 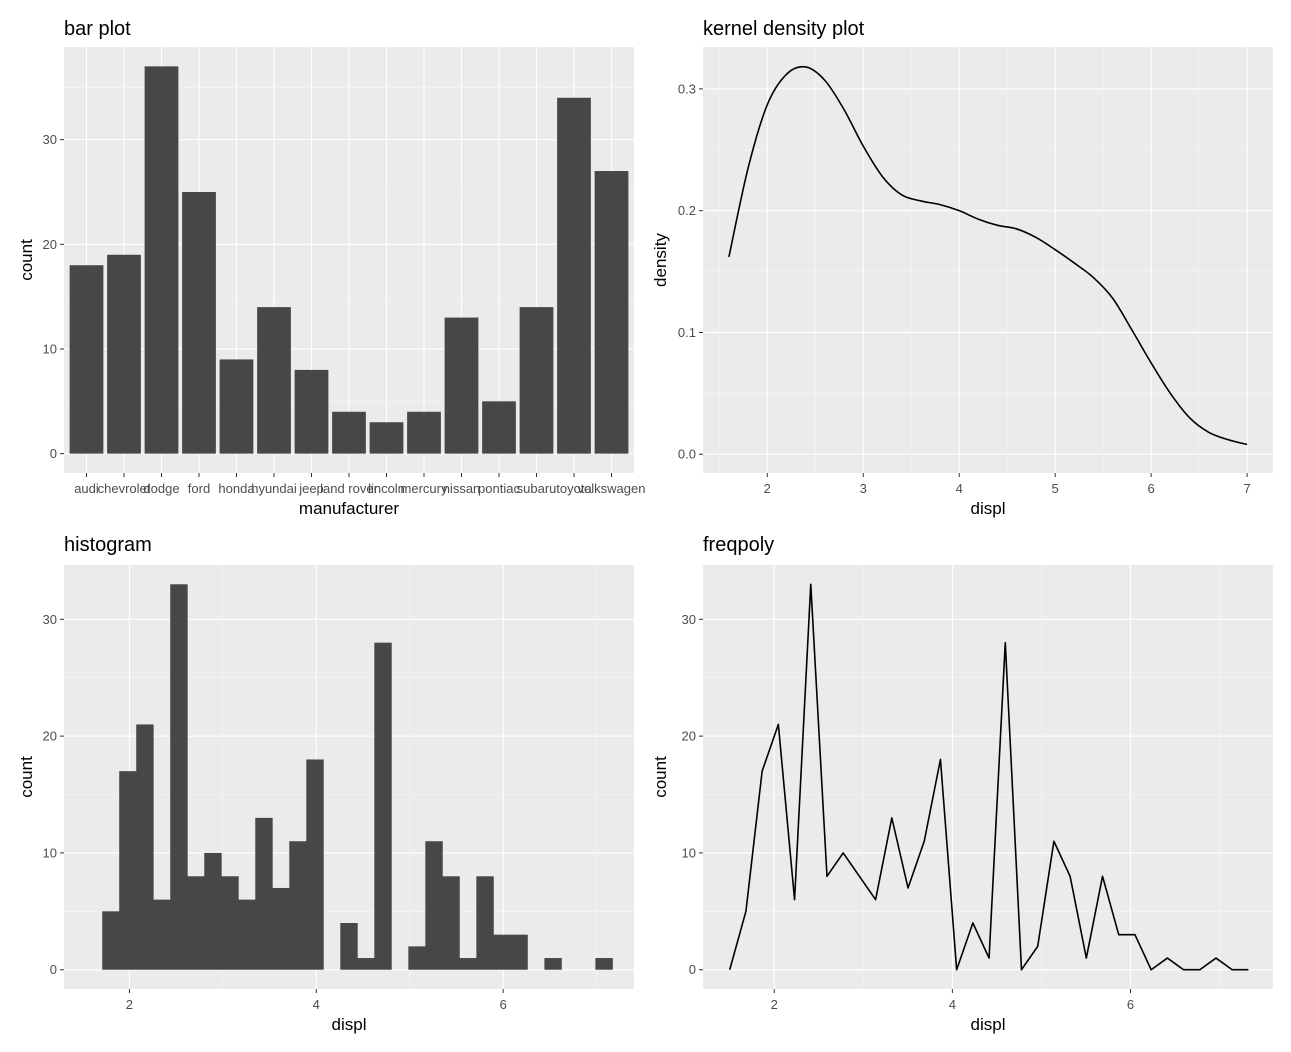 What do you see at coordinates (689, 852) in the screenshot?
I see `freqpoly-y-tick-label: 10` at bounding box center [689, 852].